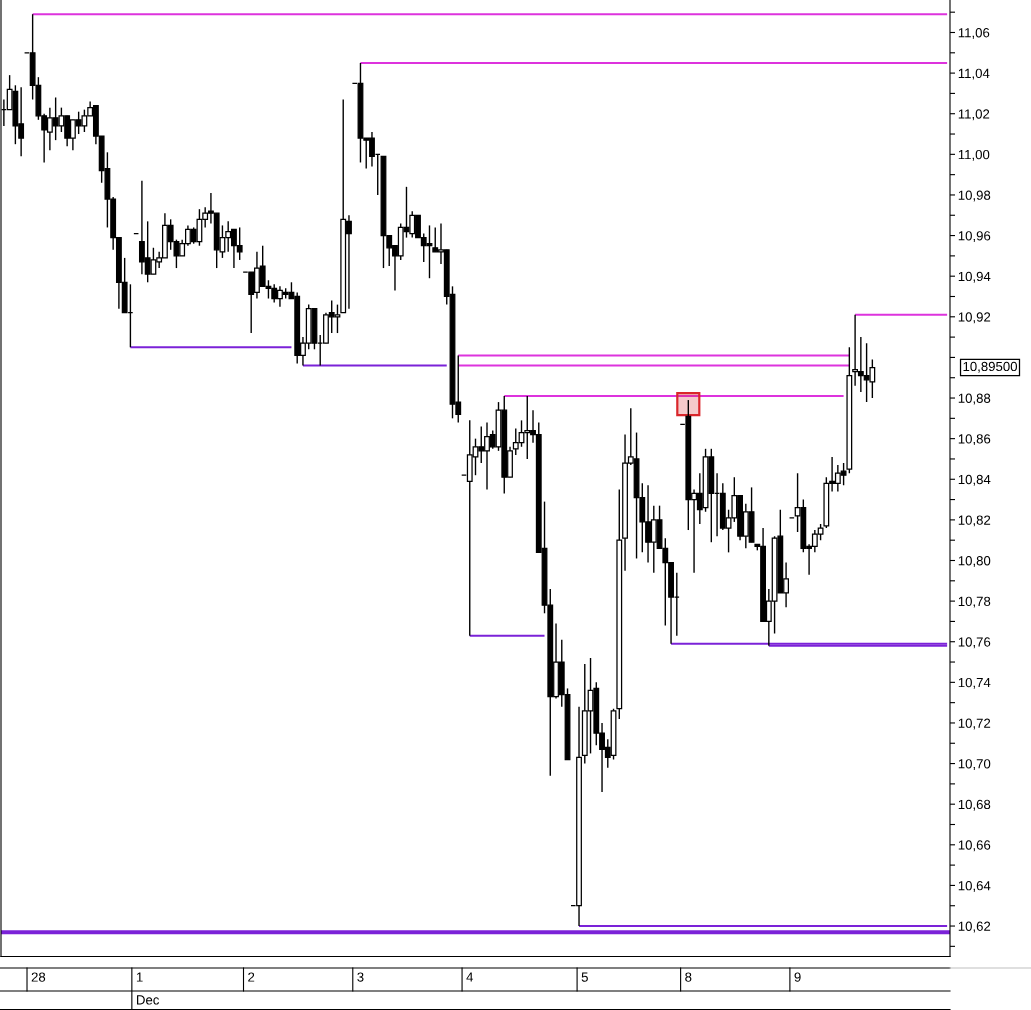 The width and height of the screenshot is (1031, 1010). What do you see at coordinates (974, 643) in the screenshot?
I see `y-tick-label: 10,76` at bounding box center [974, 643].